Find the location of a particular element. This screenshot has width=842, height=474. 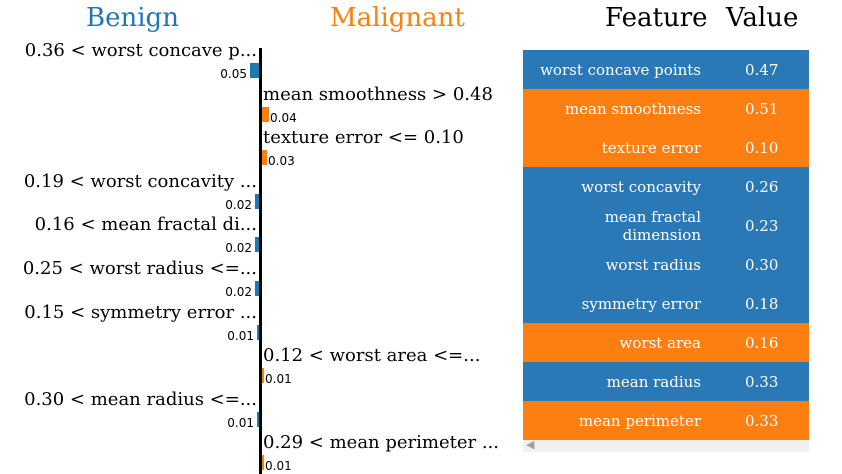

value-header: Value is located at coordinates (762, 18).